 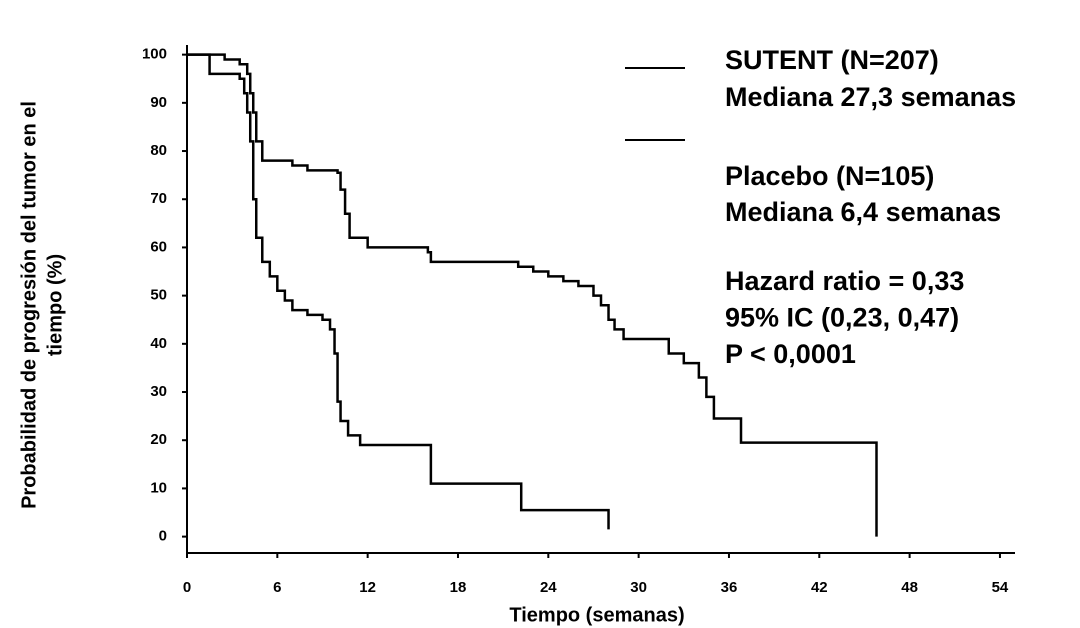 What do you see at coordinates (158, 295) in the screenshot?
I see `y-tick-label: 50` at bounding box center [158, 295].